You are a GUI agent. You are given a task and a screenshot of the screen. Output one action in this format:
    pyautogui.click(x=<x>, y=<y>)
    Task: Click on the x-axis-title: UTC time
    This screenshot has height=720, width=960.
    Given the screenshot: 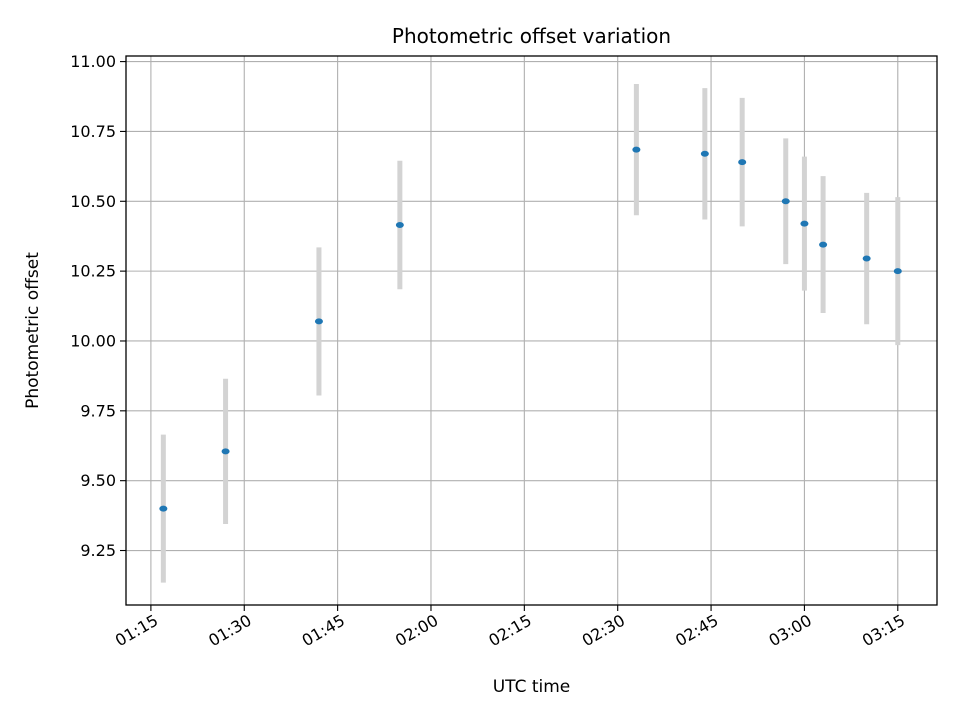 What is the action you would take?
    pyautogui.click(x=532, y=687)
    